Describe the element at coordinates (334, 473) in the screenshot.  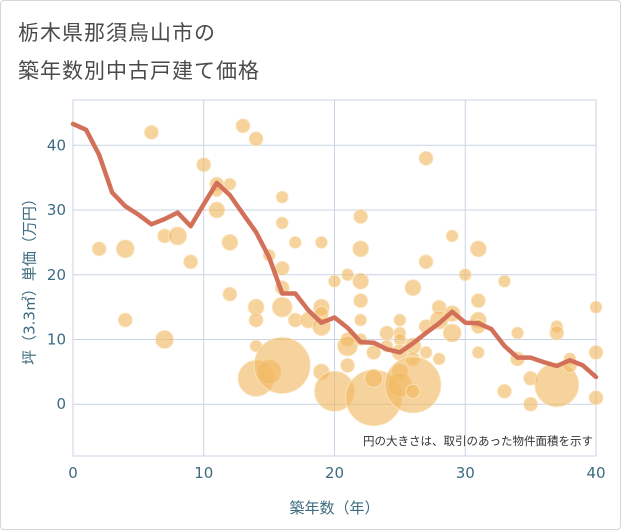
I see `x-tick-label: 20` at that location.